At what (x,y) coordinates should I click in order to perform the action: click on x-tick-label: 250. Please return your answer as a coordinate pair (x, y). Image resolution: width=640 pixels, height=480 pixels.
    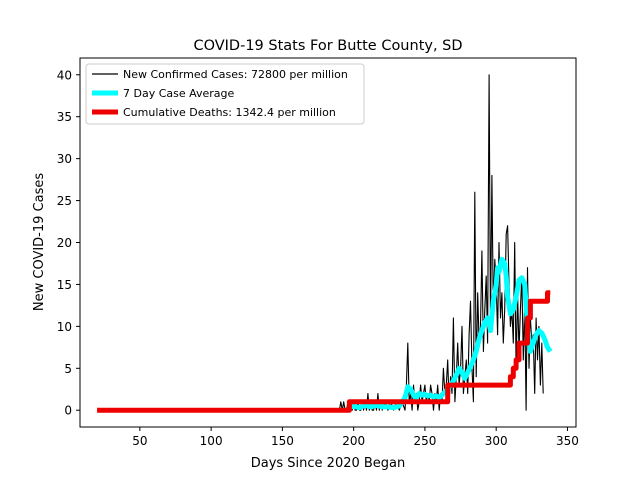
    Looking at the image, I should click on (424, 441).